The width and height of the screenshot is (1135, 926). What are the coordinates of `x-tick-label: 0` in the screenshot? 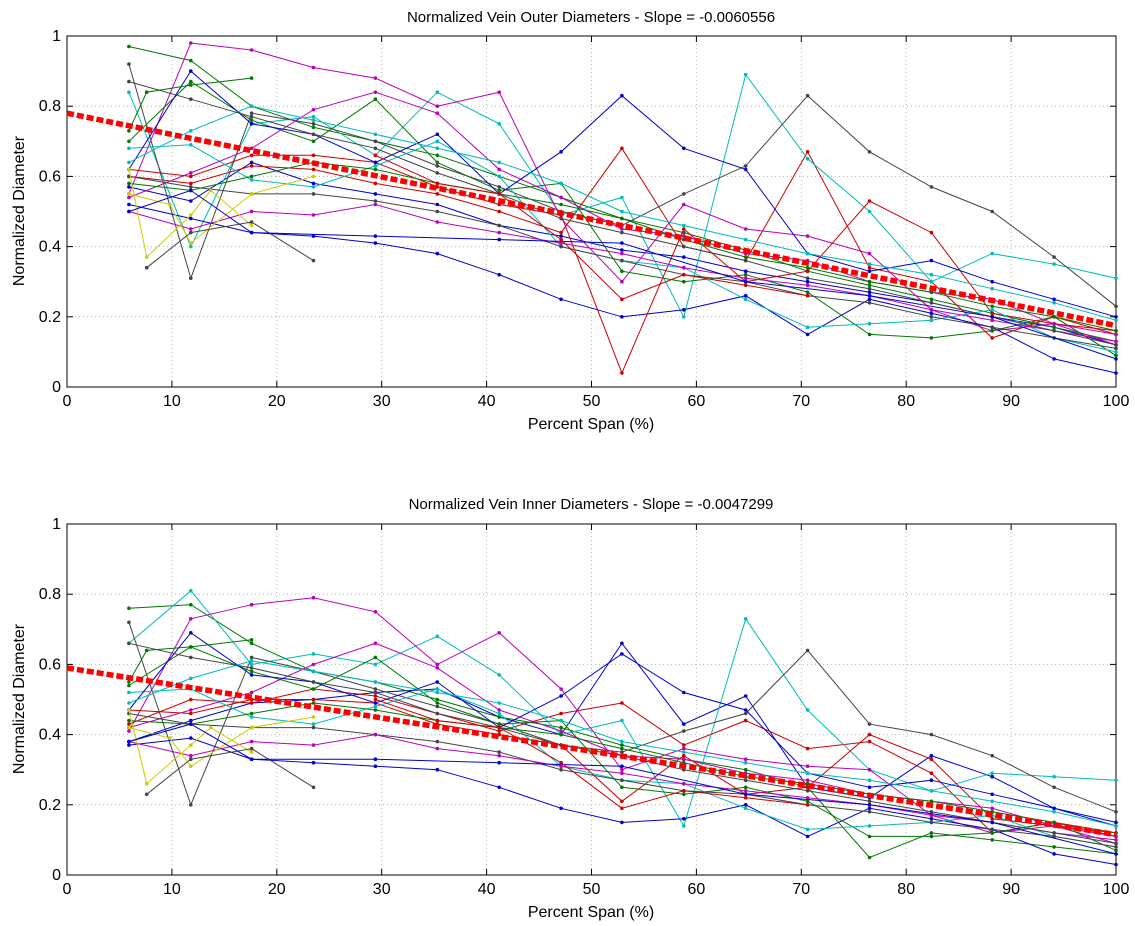 It's located at (67, 889).